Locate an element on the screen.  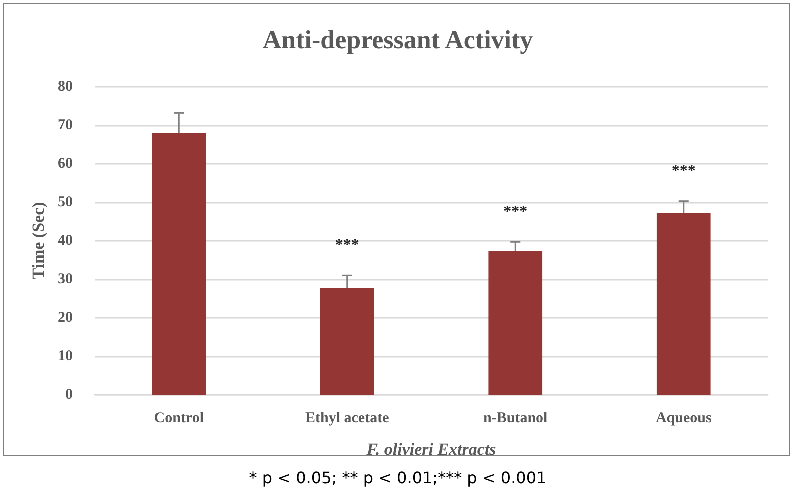
y-axis-title: Time (Sec) is located at coordinates (38, 241).